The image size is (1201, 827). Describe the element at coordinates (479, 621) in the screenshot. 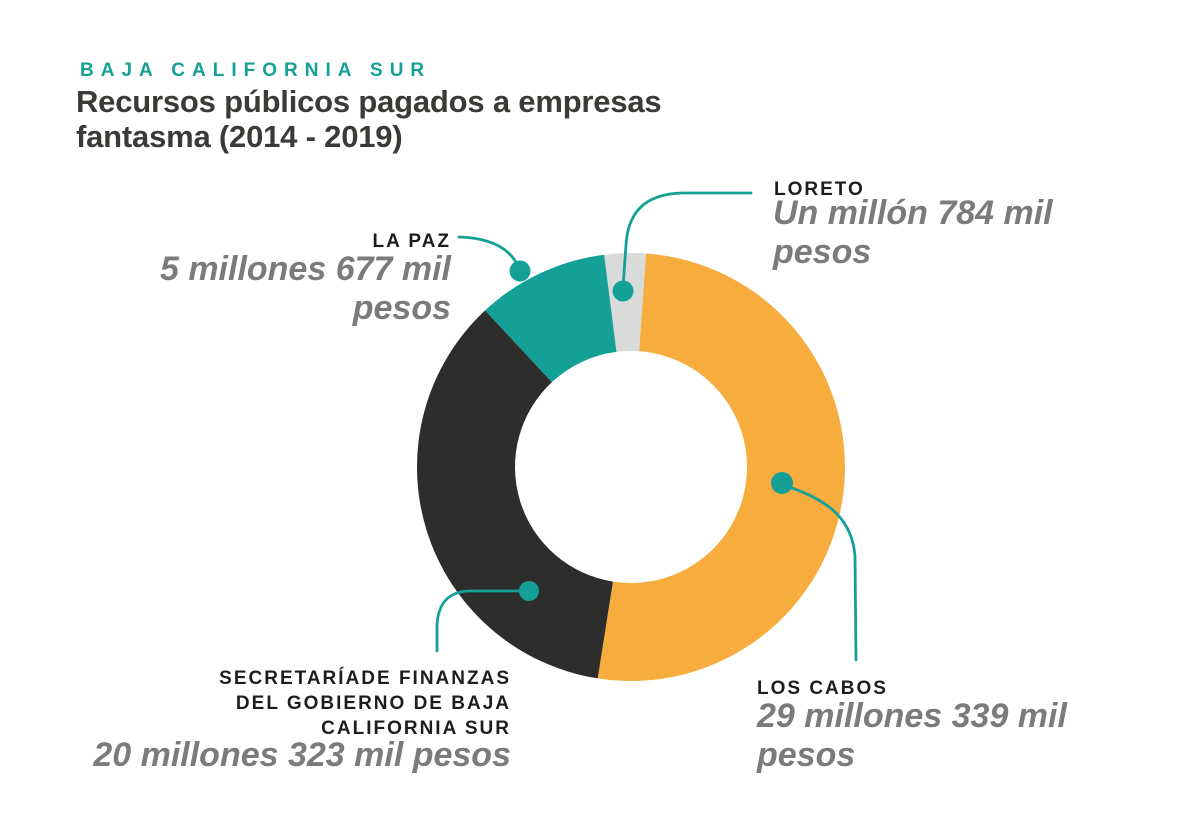

I see `secretaria-callout-line` at that location.